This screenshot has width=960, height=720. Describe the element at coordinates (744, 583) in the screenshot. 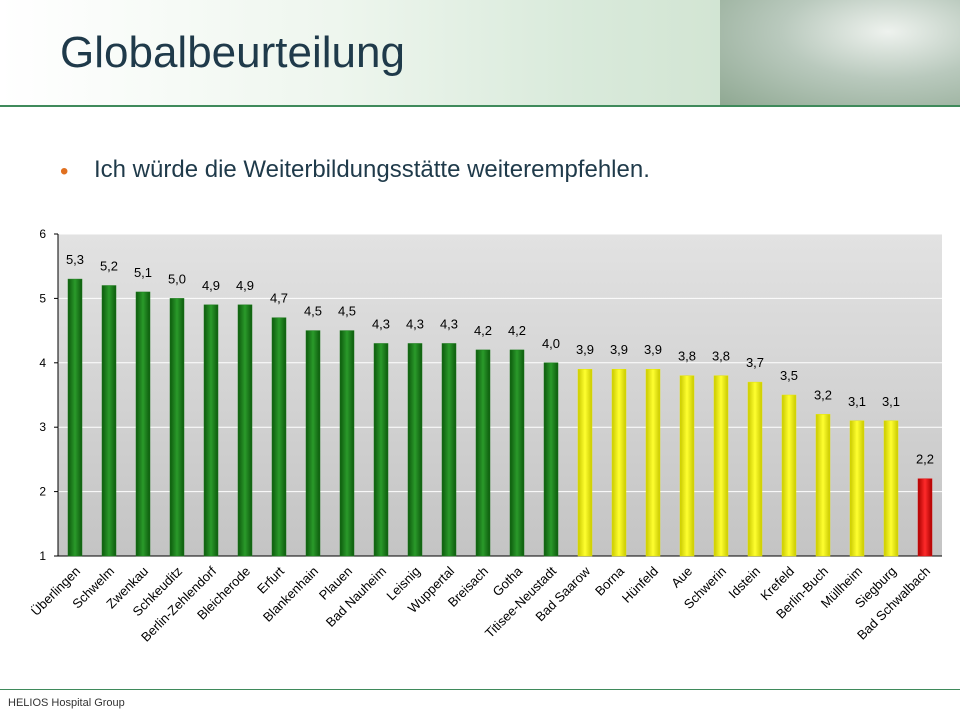

I see `category-label: Idstein` at that location.